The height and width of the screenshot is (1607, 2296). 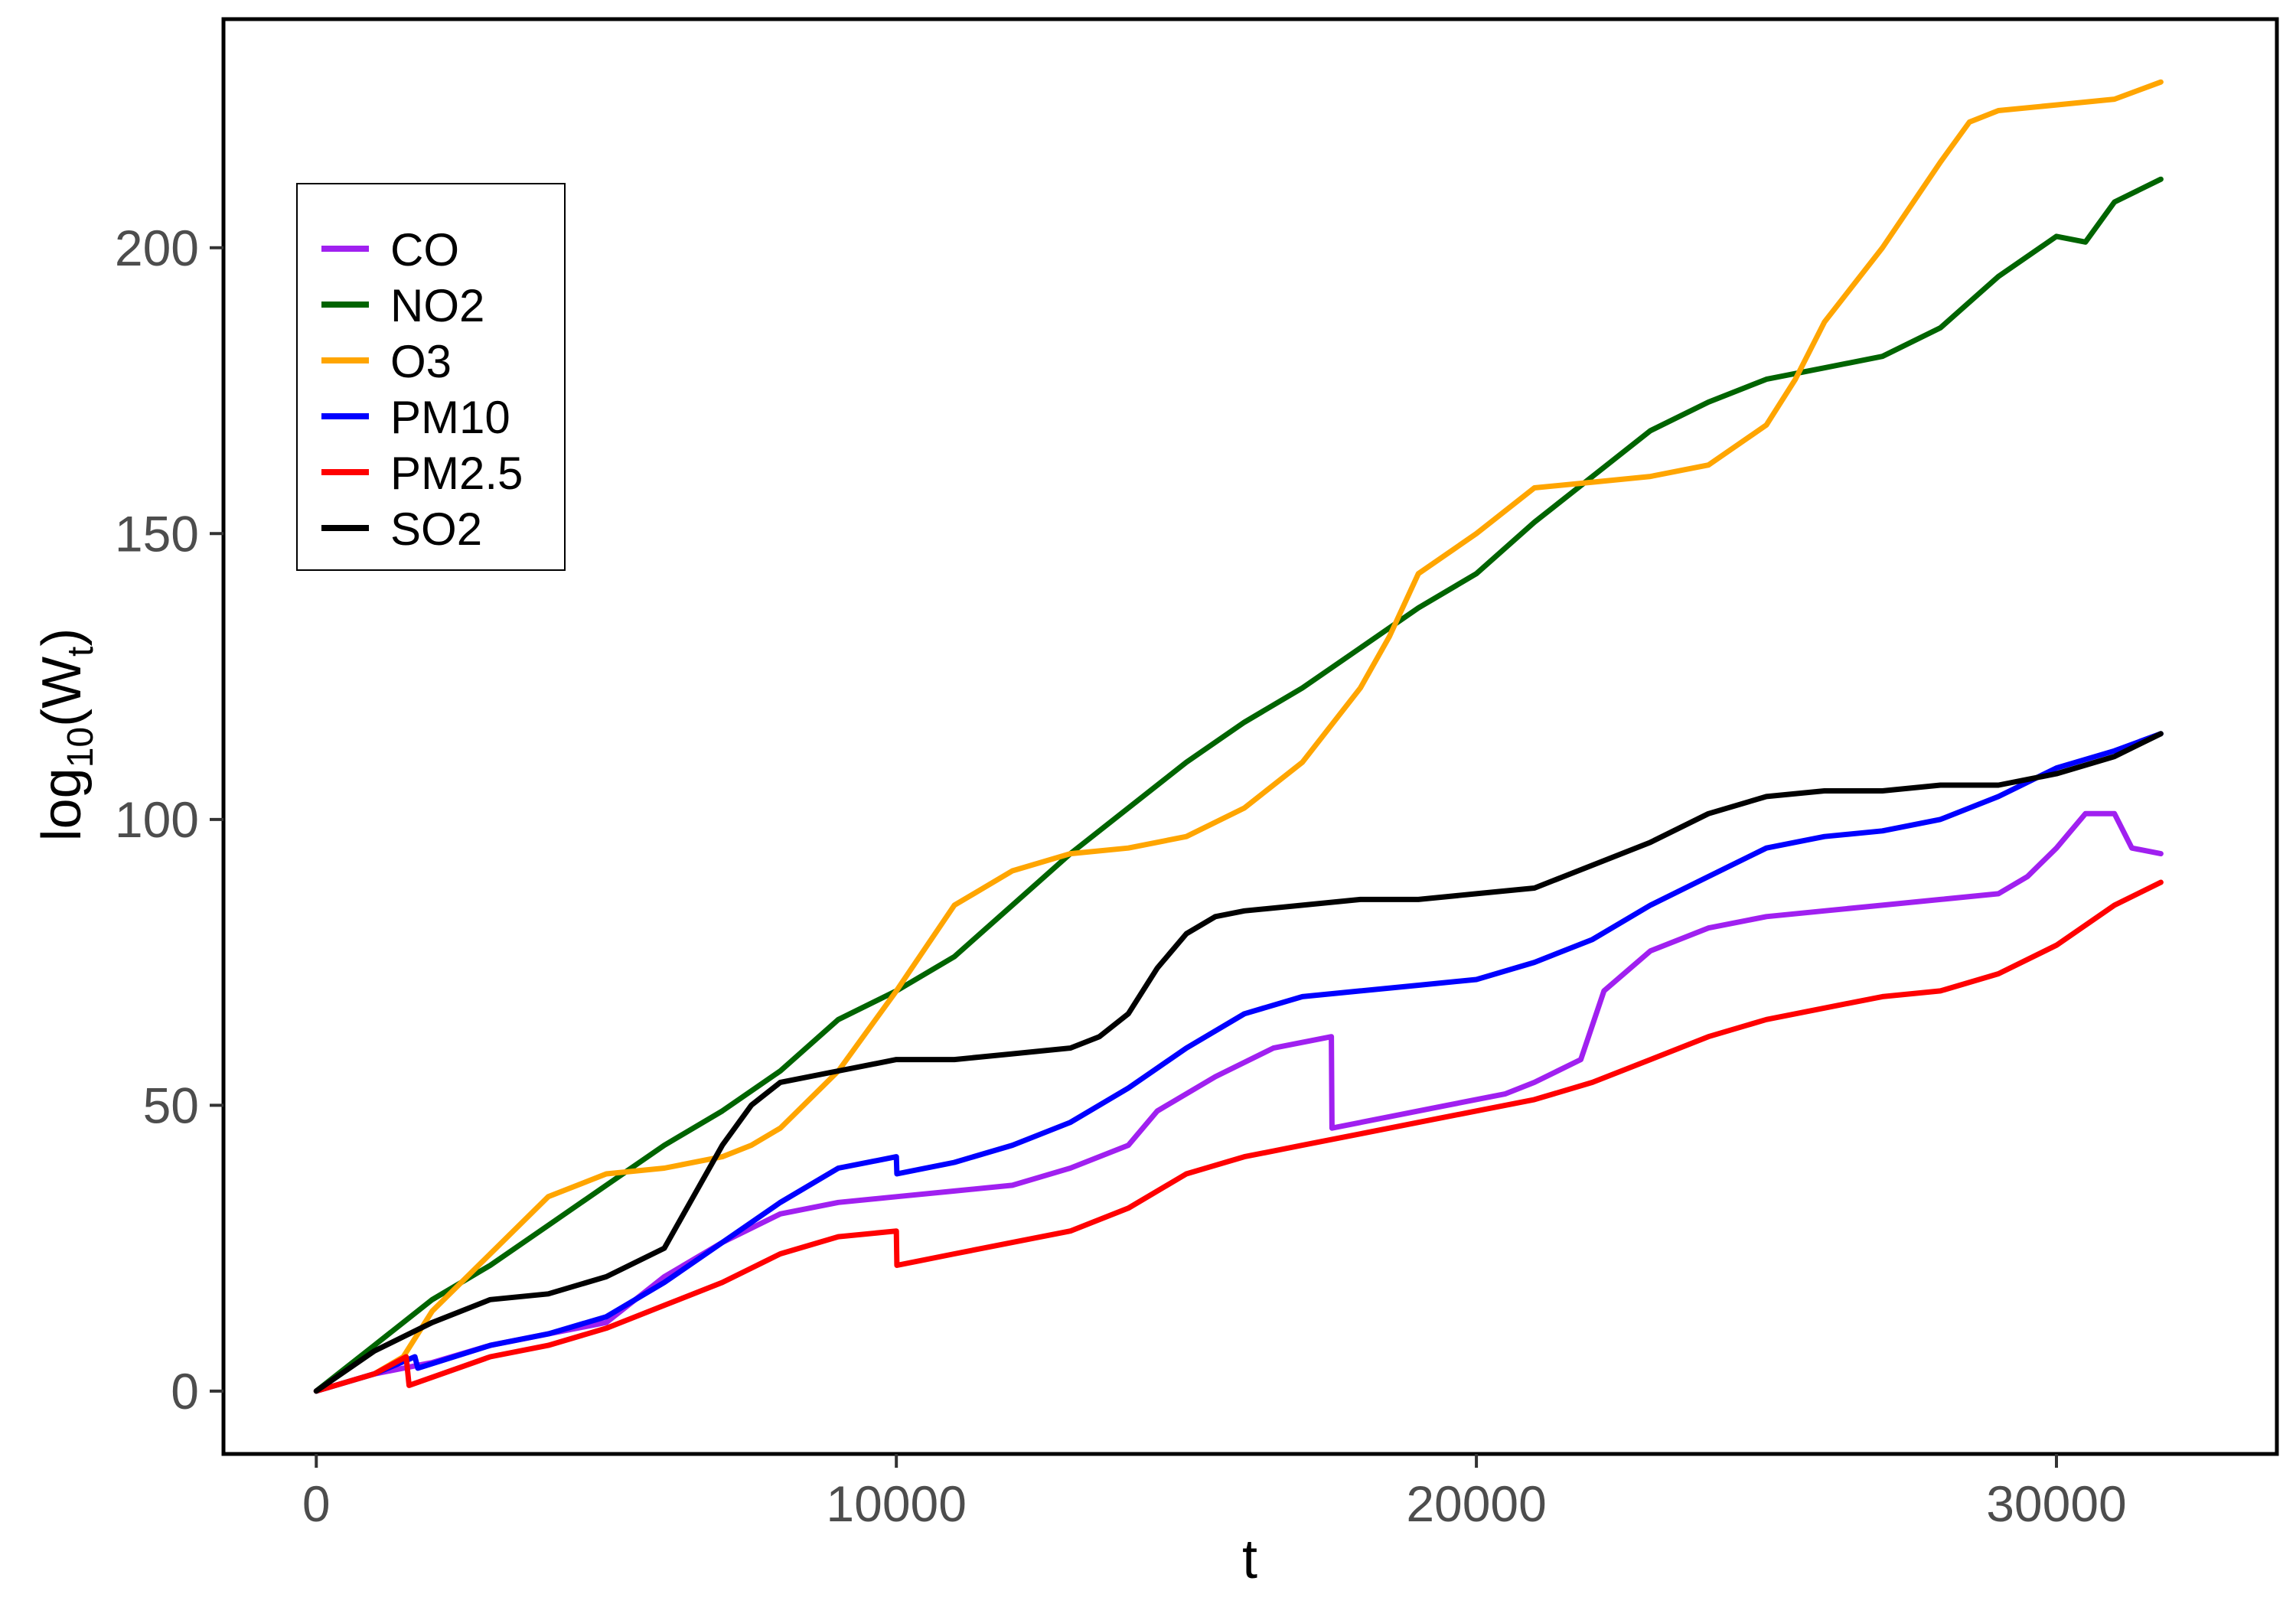 I want to click on x-tick-label: 10000, so click(x=896, y=1503).